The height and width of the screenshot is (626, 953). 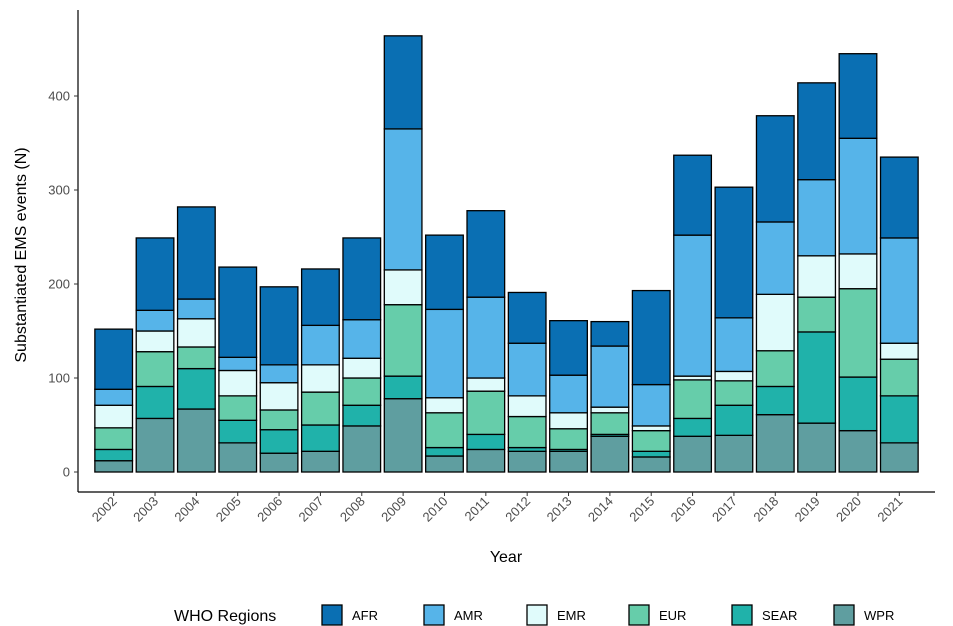 I want to click on x-tick-label: 2010, so click(x=435, y=509).